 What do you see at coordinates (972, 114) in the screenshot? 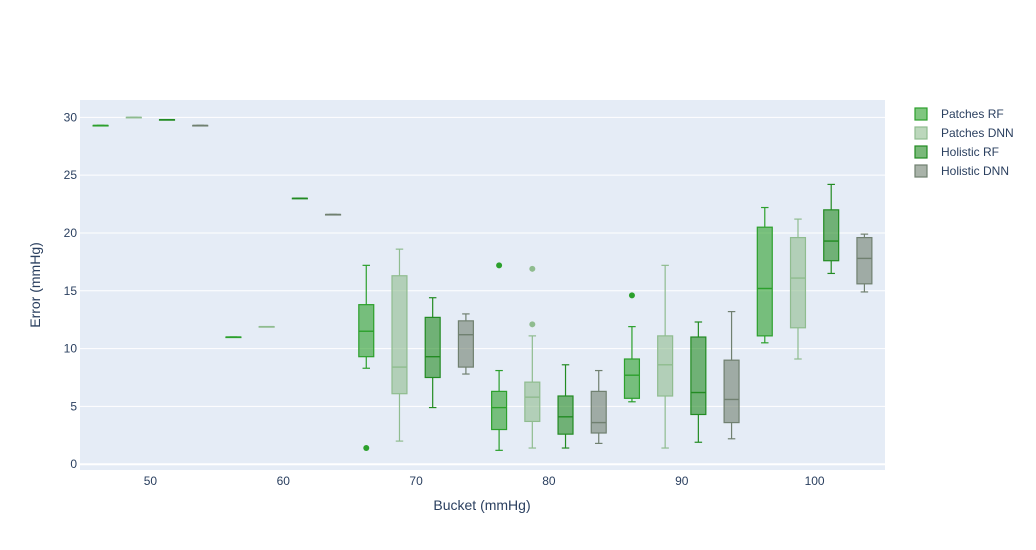
I see `legend-label: Patches RF` at bounding box center [972, 114].